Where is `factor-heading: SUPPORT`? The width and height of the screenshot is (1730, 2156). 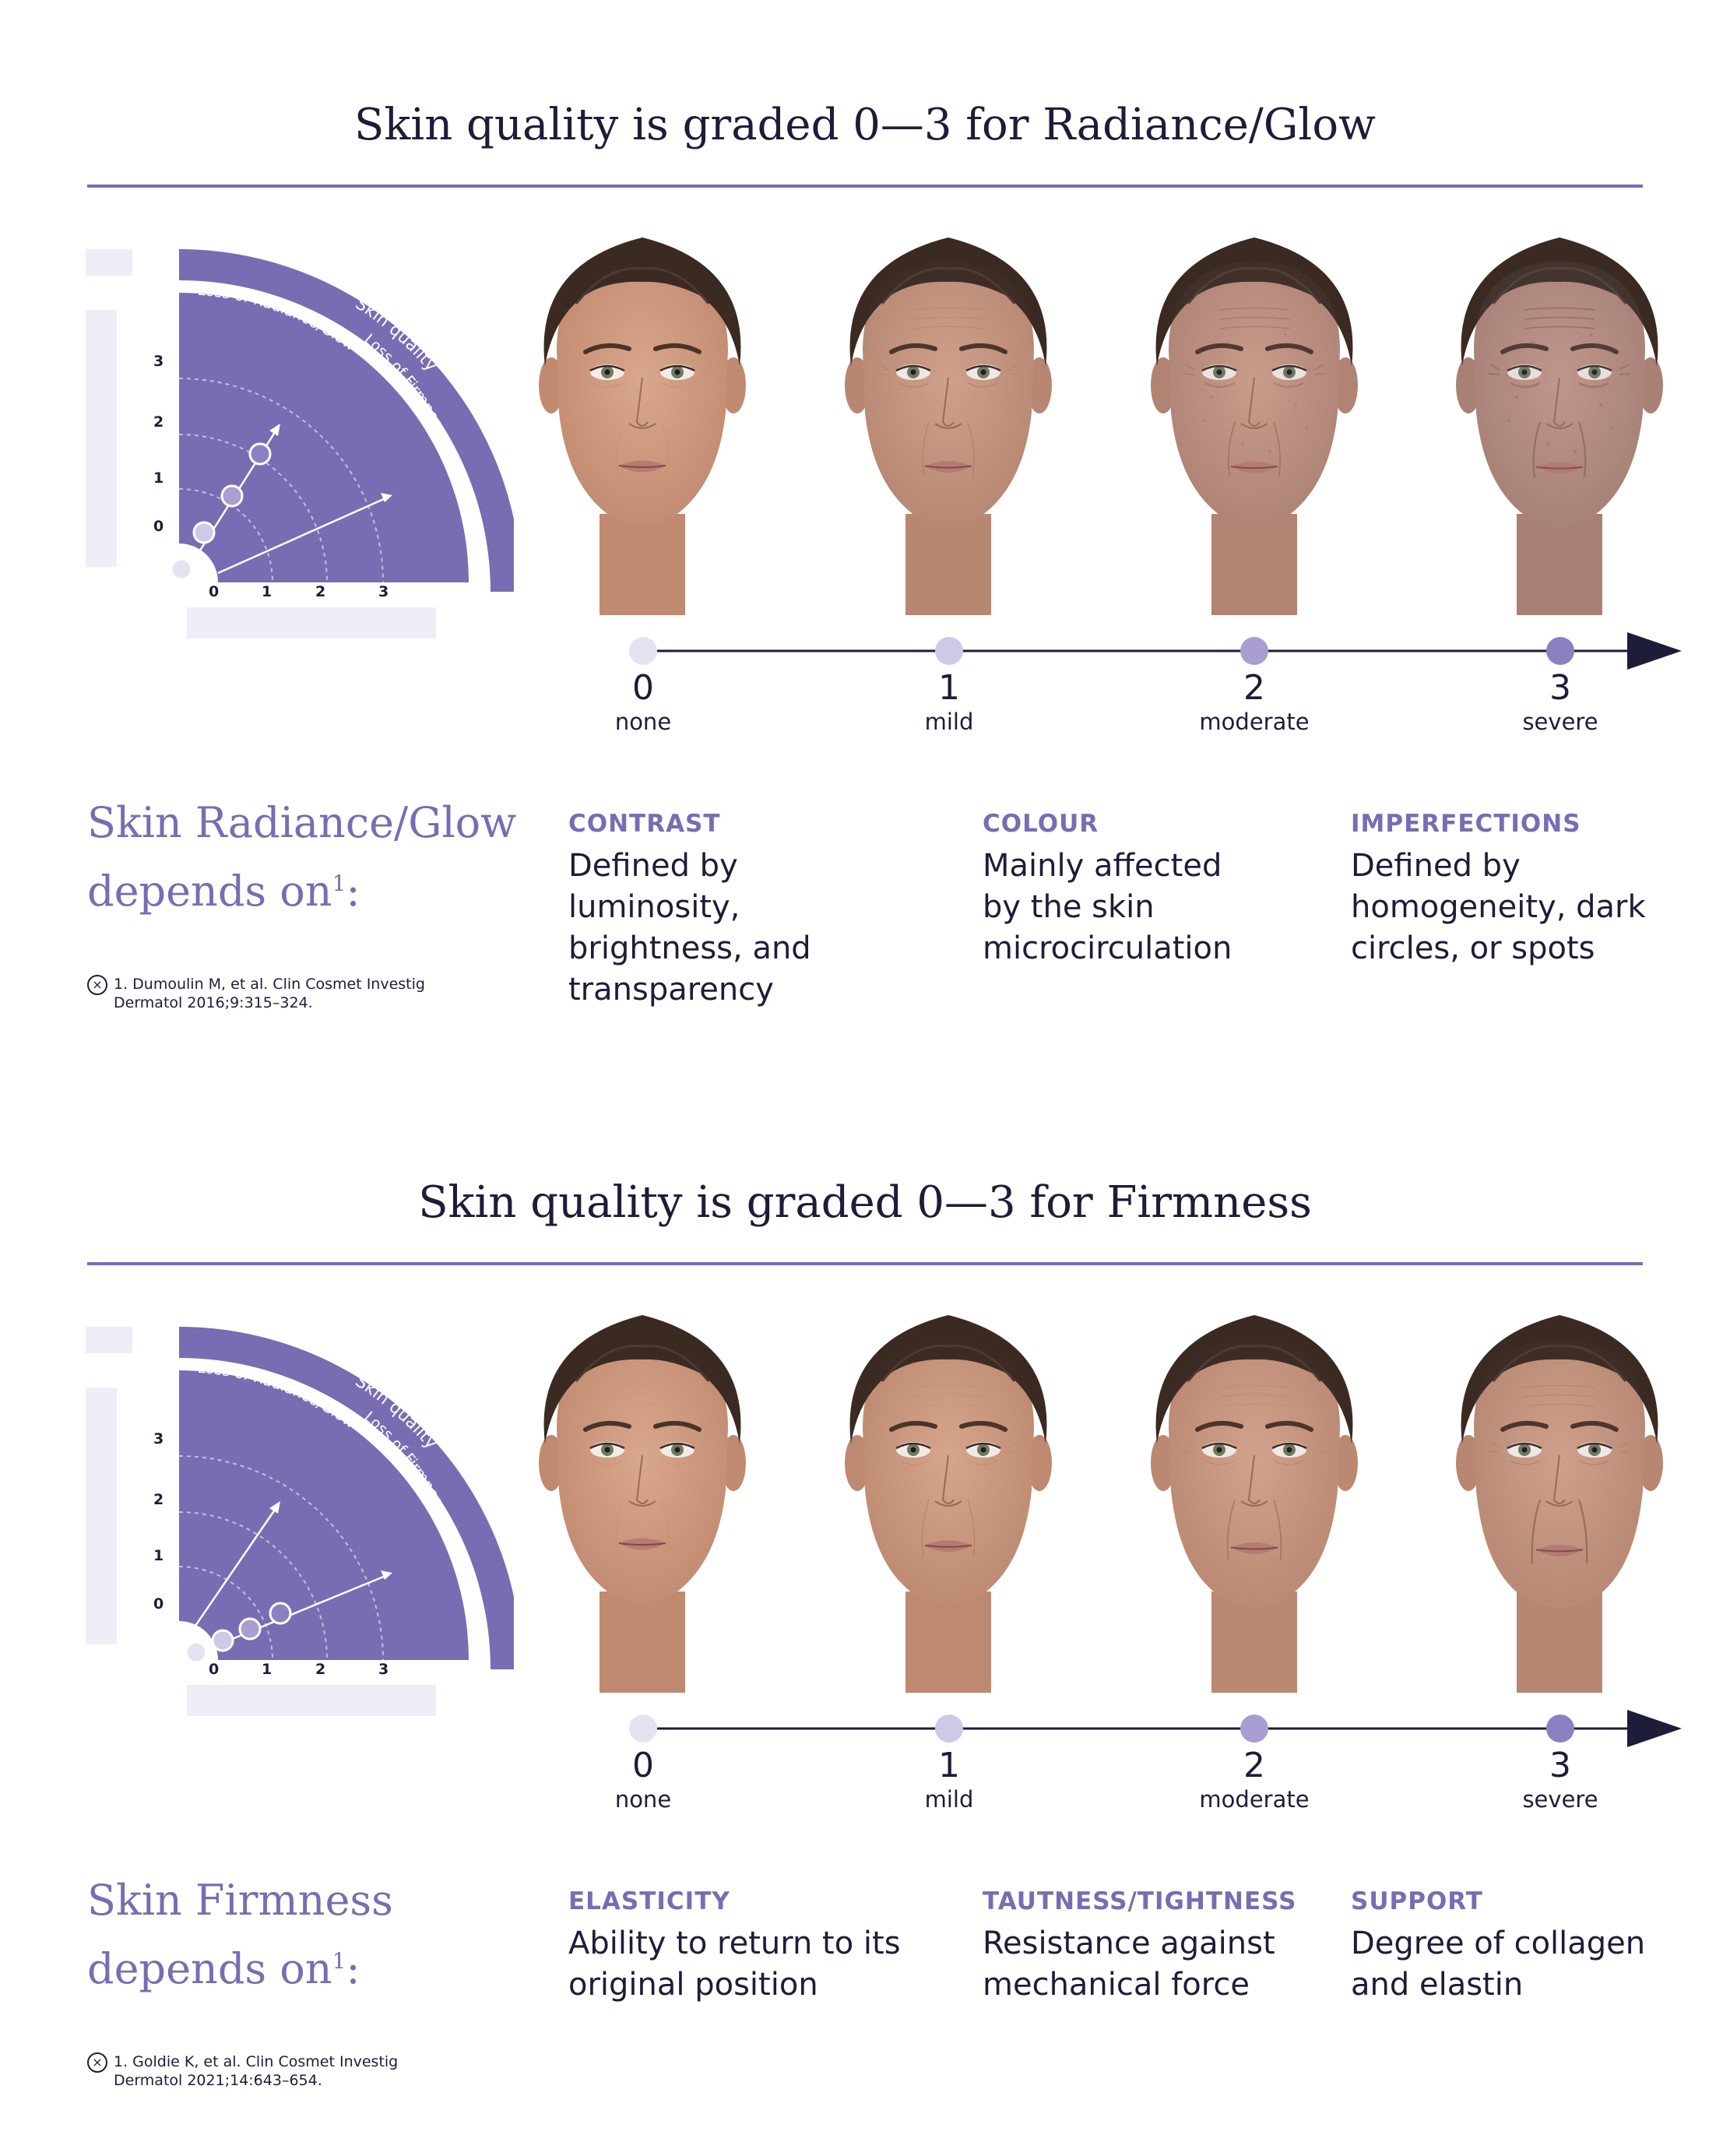 factor-heading: SUPPORT is located at coordinates (1417, 1901).